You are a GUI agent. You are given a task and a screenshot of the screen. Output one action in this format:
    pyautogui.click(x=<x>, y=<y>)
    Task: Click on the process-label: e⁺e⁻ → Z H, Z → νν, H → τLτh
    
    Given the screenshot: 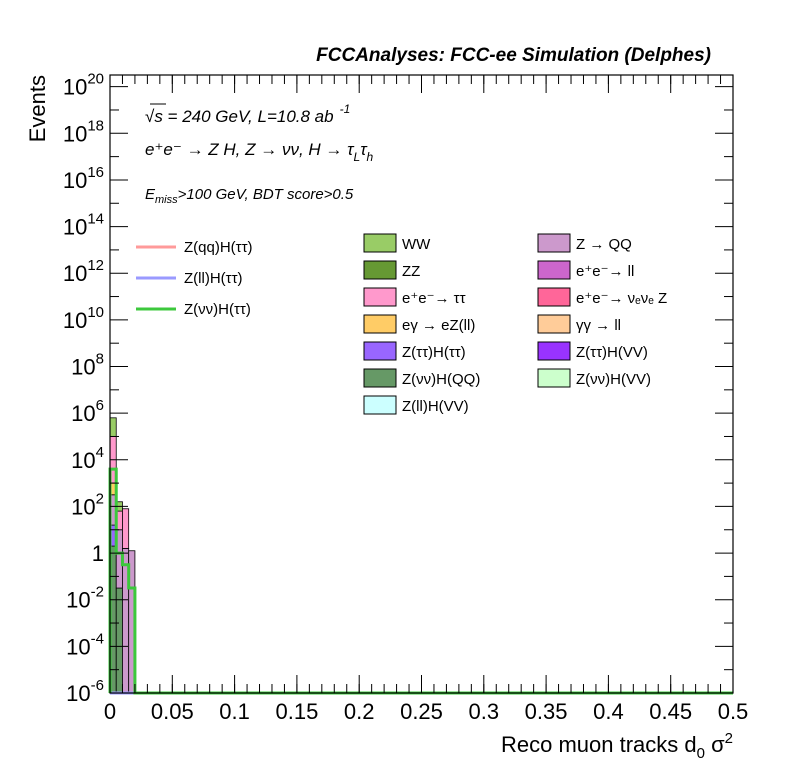 What is the action you would take?
    pyautogui.click(x=259, y=152)
    